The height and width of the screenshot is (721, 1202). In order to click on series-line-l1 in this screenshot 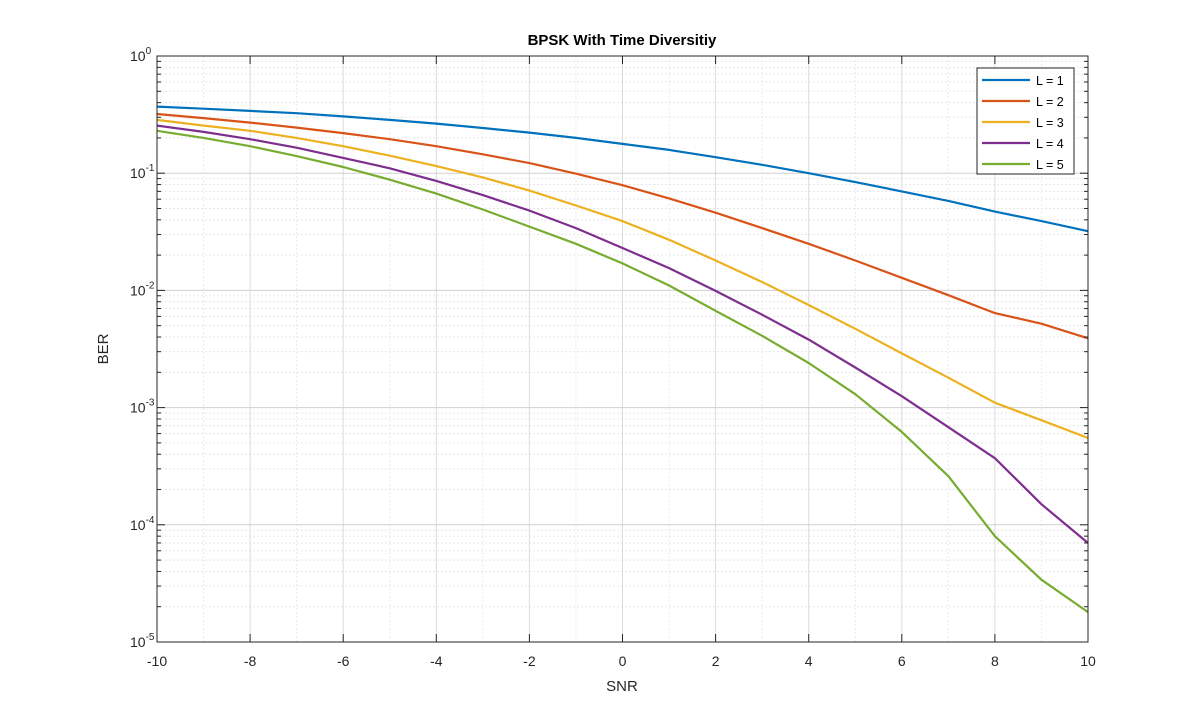, I will do `click(622, 169)`.